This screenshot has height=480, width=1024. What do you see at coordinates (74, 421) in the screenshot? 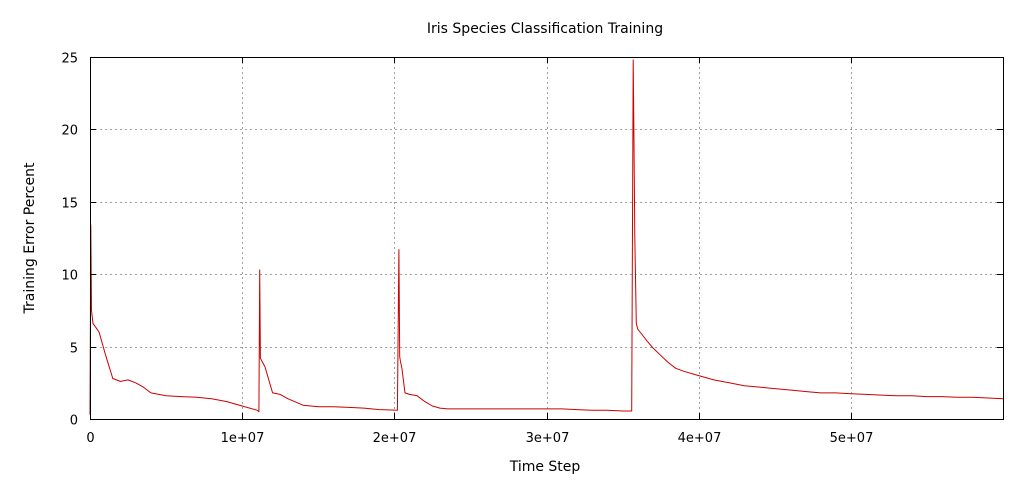
I see `y-tick-label: 0` at bounding box center [74, 421].